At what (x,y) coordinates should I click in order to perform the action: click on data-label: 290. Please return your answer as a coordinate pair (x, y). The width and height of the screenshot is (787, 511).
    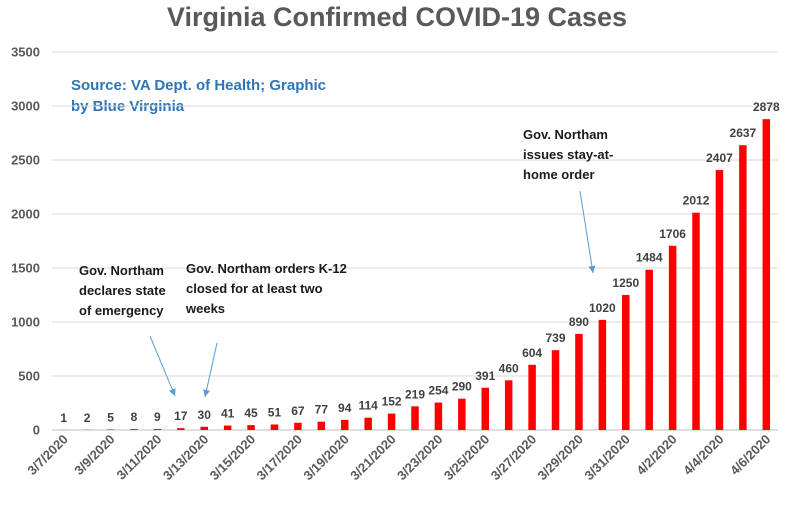
    Looking at the image, I should click on (462, 387).